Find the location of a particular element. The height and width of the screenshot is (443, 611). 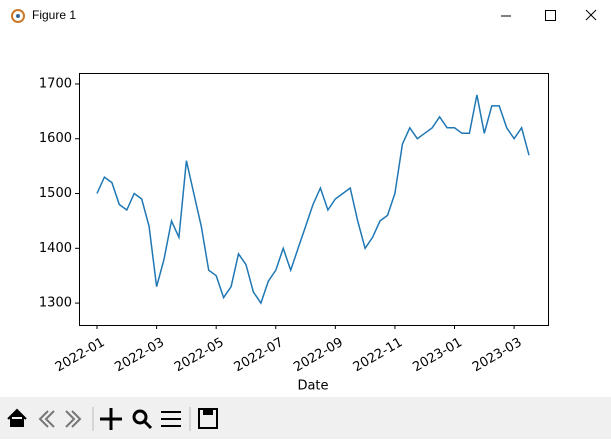

x-tick-label: 2023-03 is located at coordinates (497, 355).